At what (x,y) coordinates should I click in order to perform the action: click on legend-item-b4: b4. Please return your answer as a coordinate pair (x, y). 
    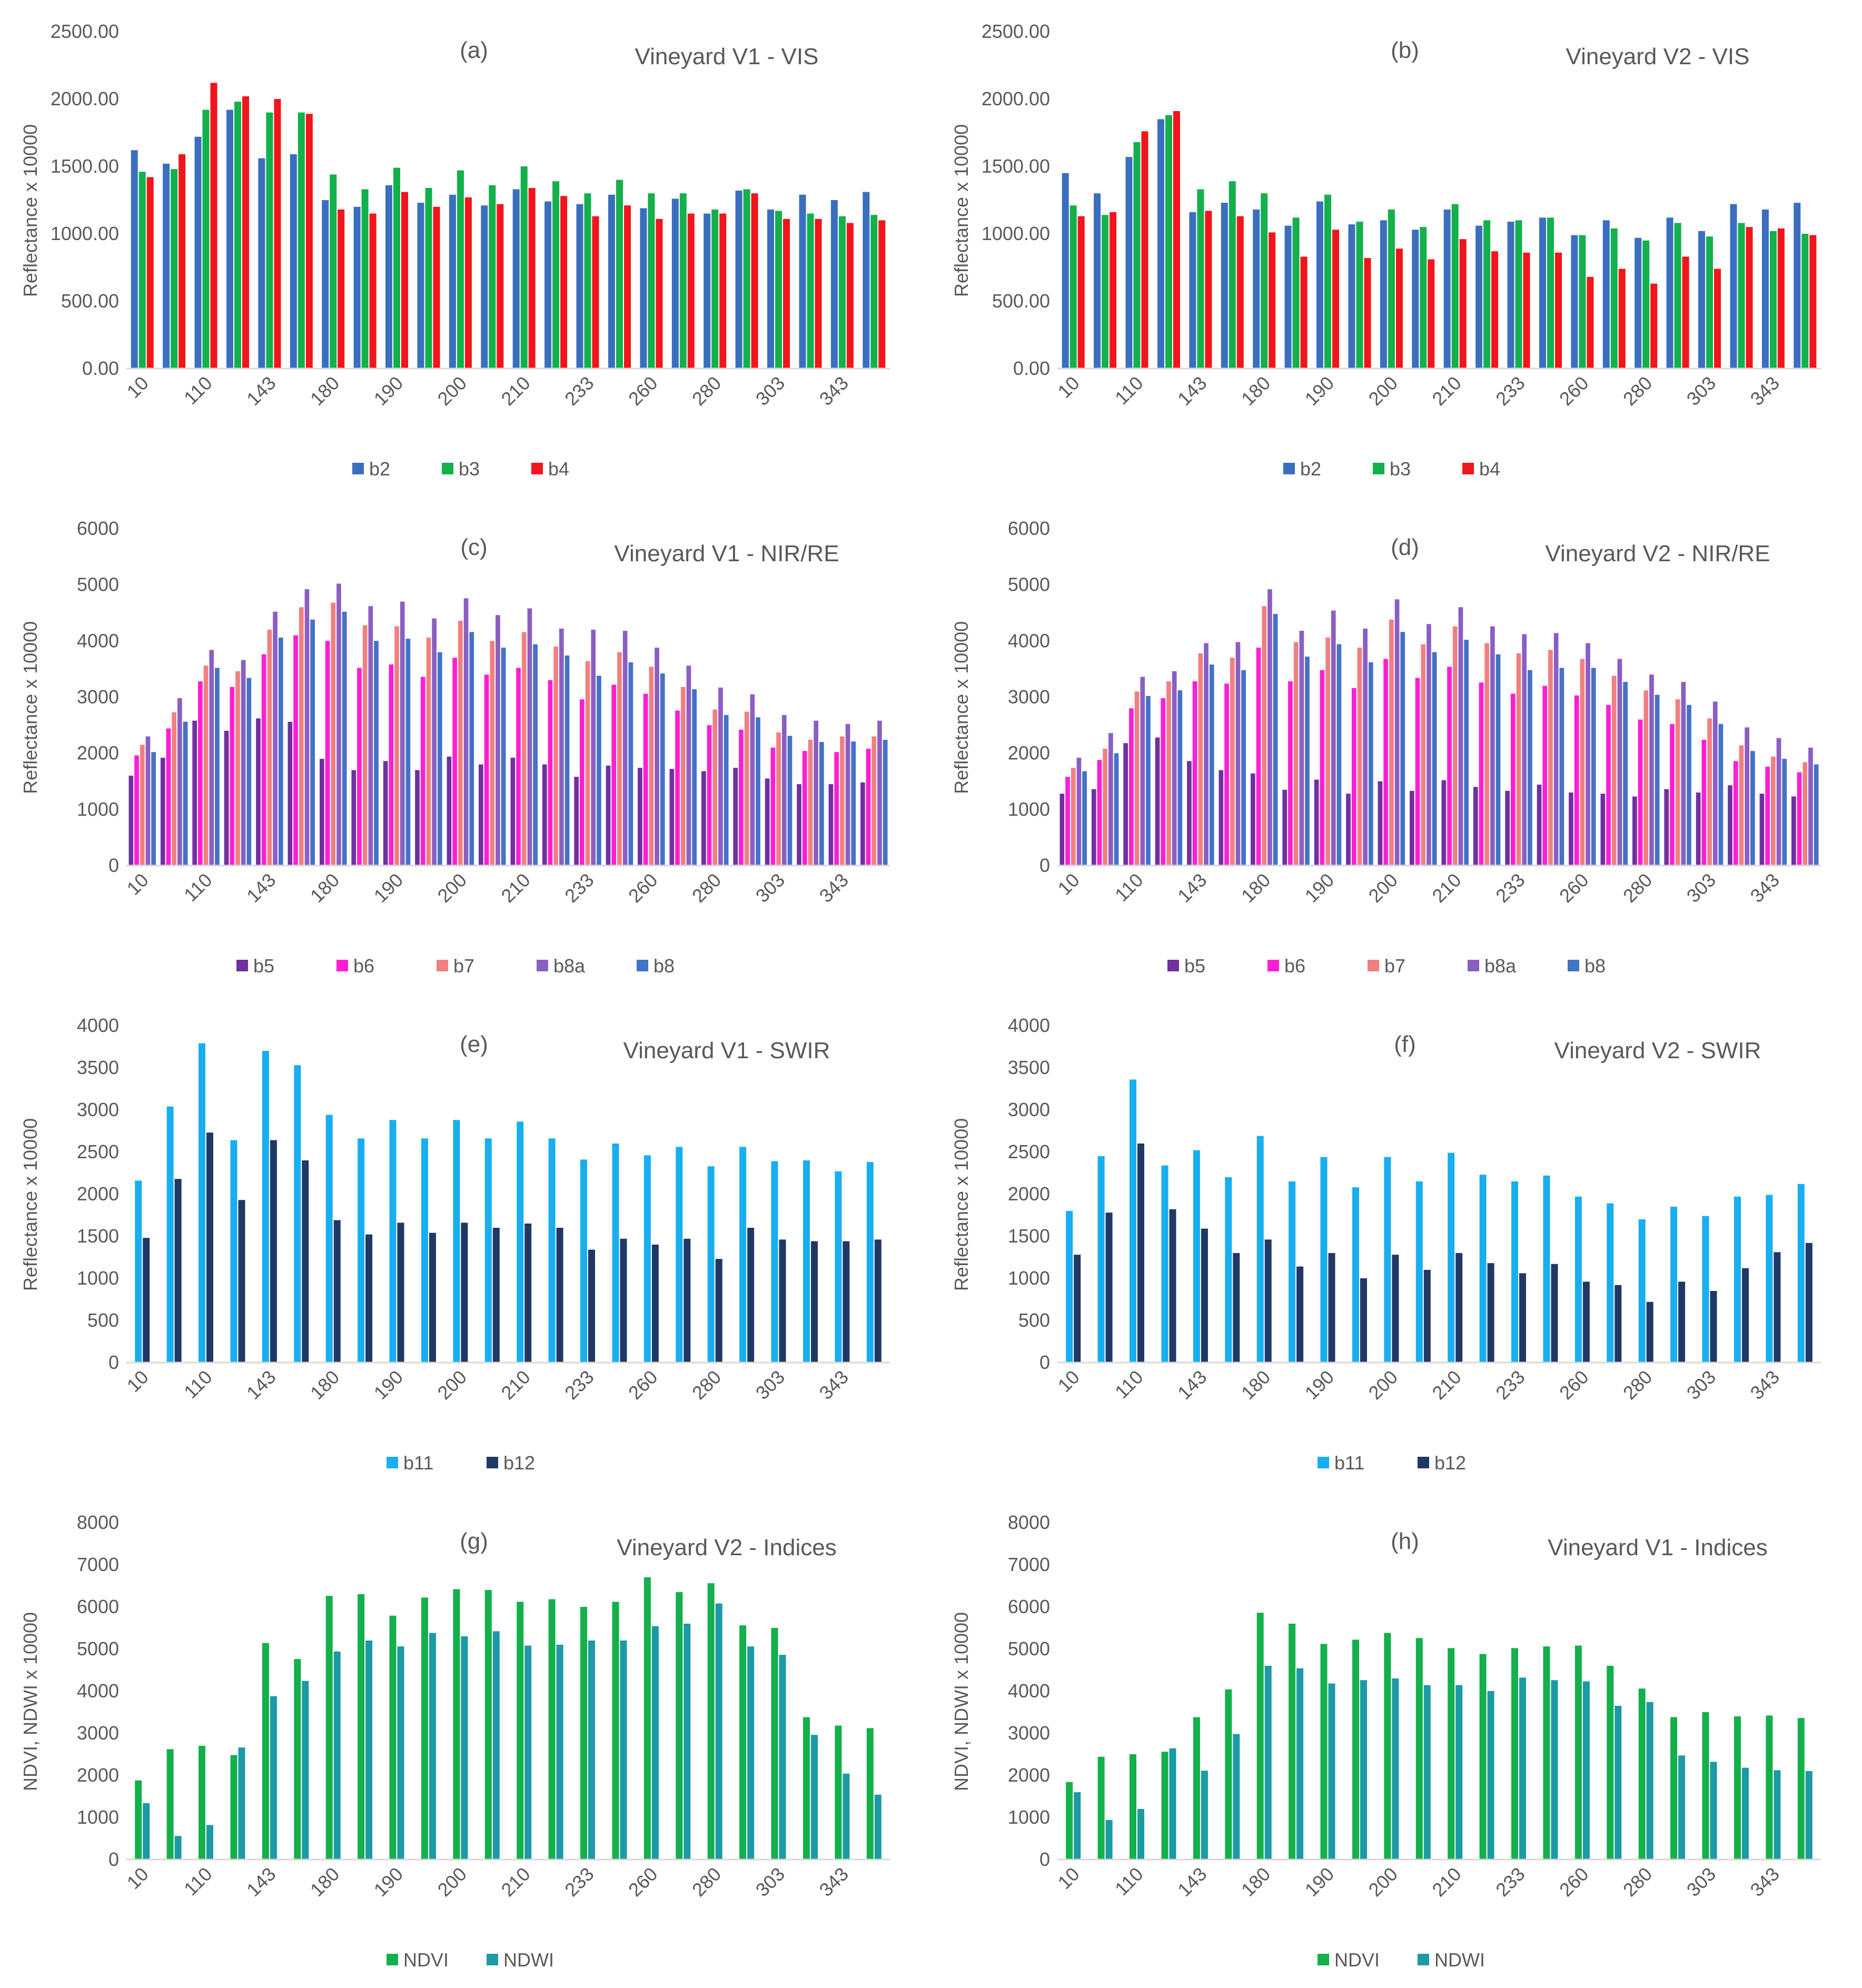
    Looking at the image, I should click on (1481, 469).